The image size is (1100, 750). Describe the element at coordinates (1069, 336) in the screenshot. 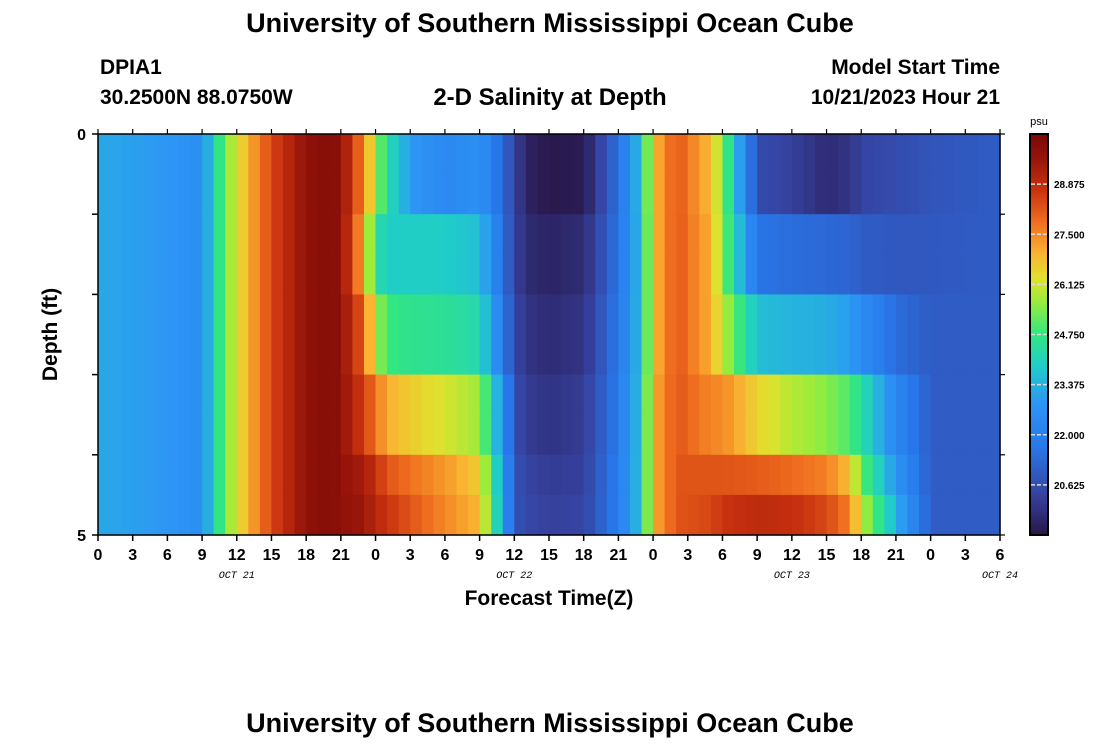

I see `colorbar-tick-label: 24.750` at that location.